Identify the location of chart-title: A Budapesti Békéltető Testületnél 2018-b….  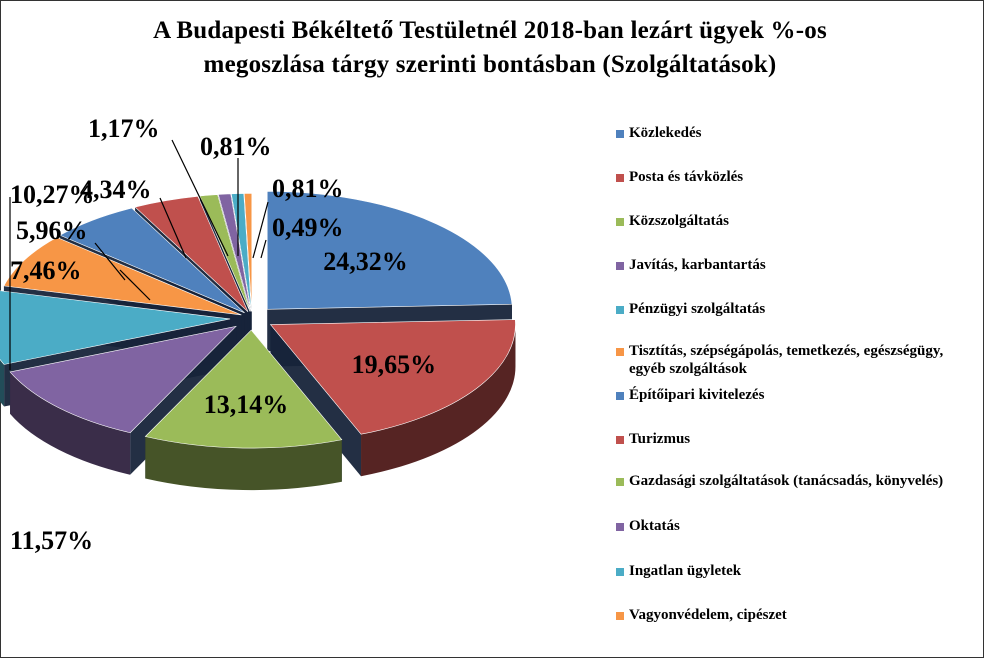
(490, 48).